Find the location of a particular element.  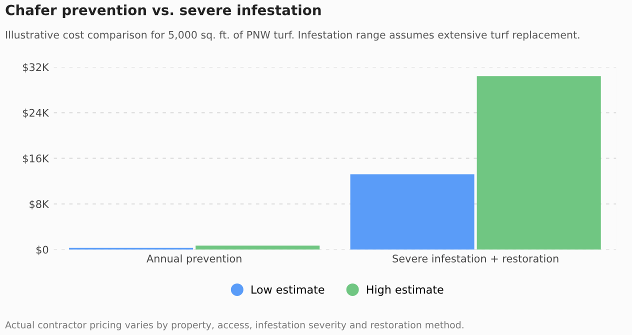

legend-label: High estimate is located at coordinates (405, 290).